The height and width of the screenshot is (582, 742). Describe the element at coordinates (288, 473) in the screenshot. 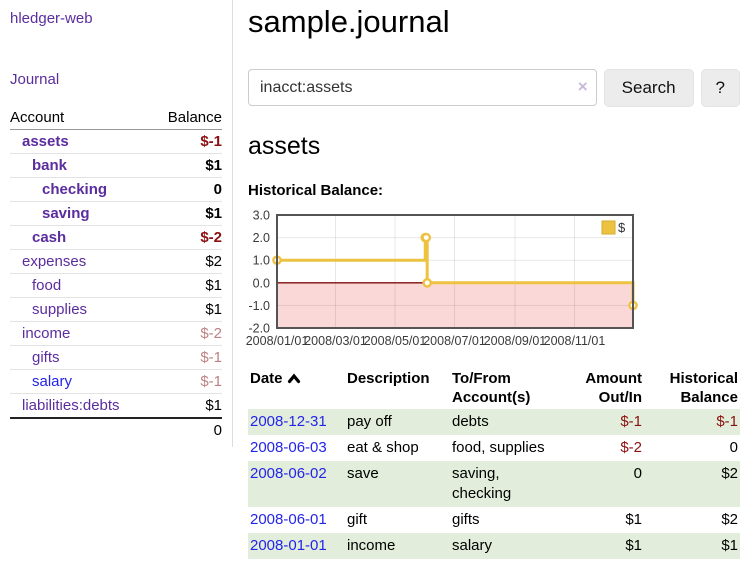

I see `transaction-date-link: 2008-06-02` at that location.